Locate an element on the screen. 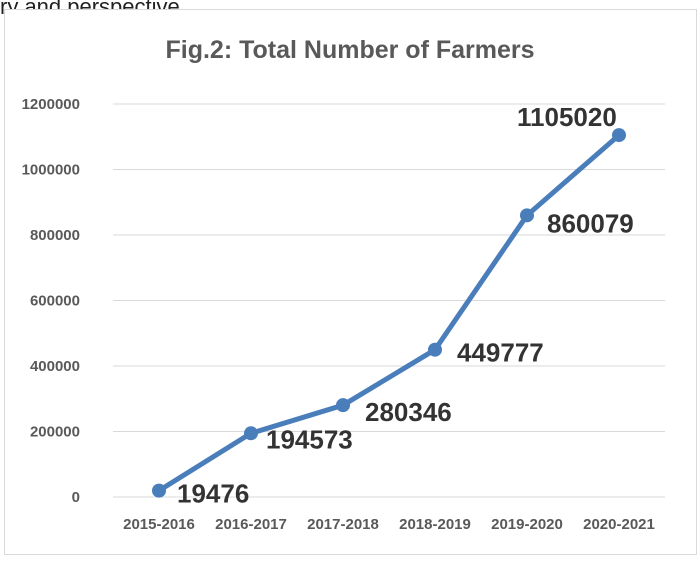 The image size is (700, 563). data-label: 1105020 is located at coordinates (567, 117).